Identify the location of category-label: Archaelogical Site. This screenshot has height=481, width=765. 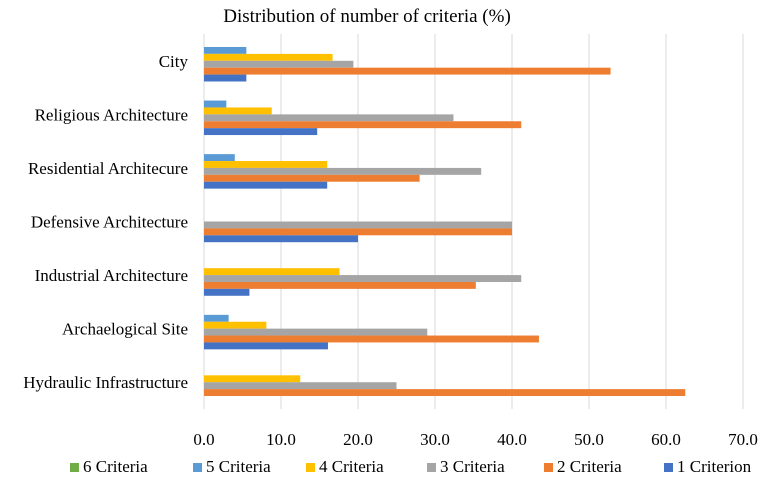
(125, 329).